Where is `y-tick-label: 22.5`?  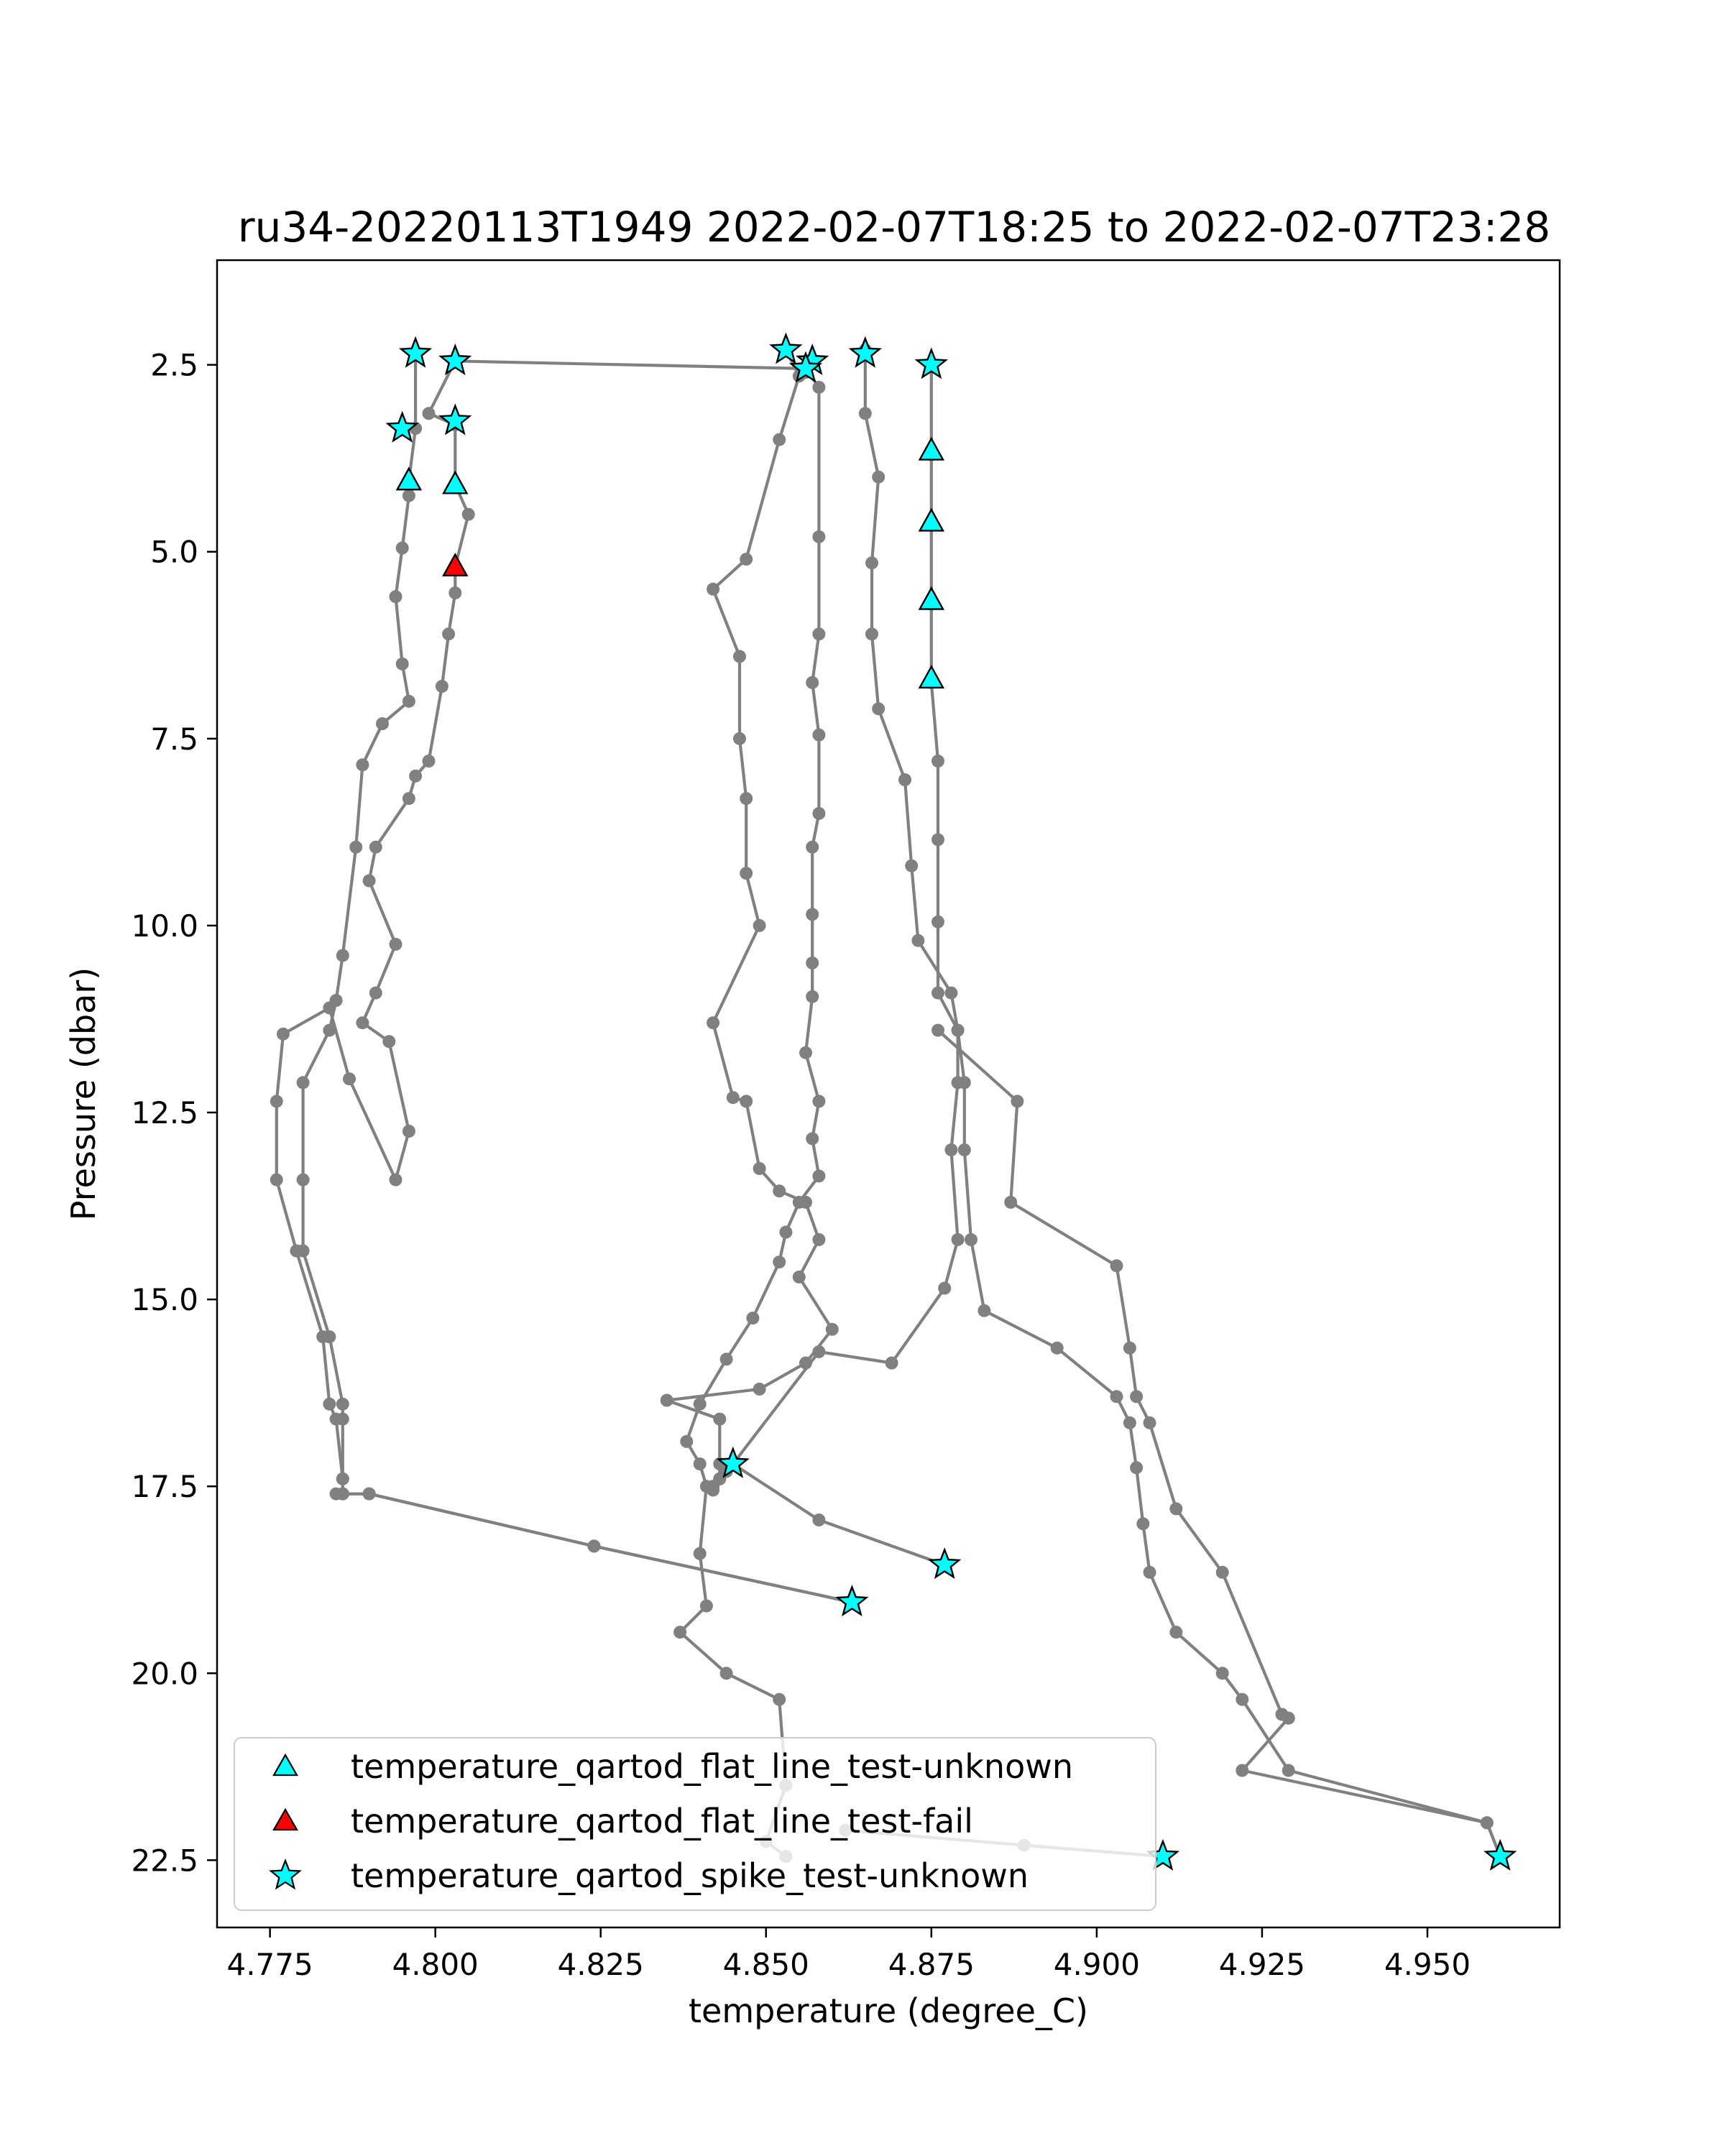 y-tick-label: 22.5 is located at coordinates (164, 1860).